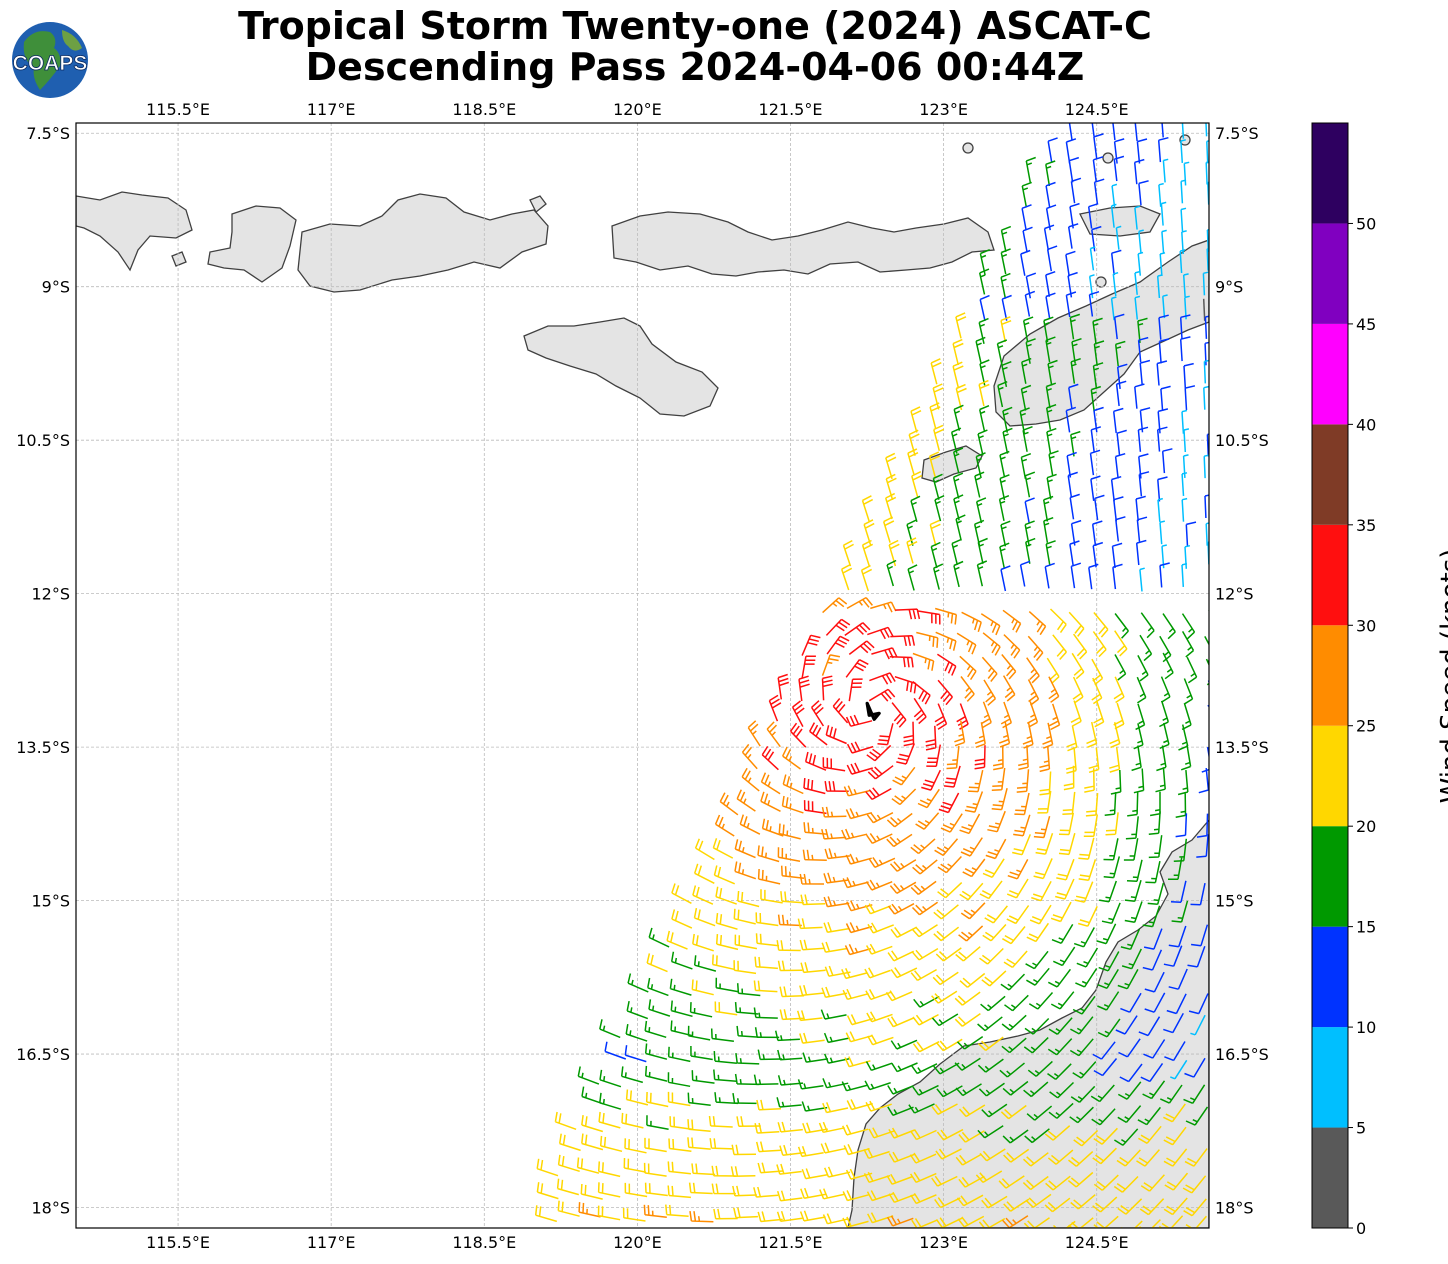 The image size is (1448, 1264). What do you see at coordinates (178, 1242) in the screenshot?
I see `lon-label-bottom: 115.5°E` at bounding box center [178, 1242].